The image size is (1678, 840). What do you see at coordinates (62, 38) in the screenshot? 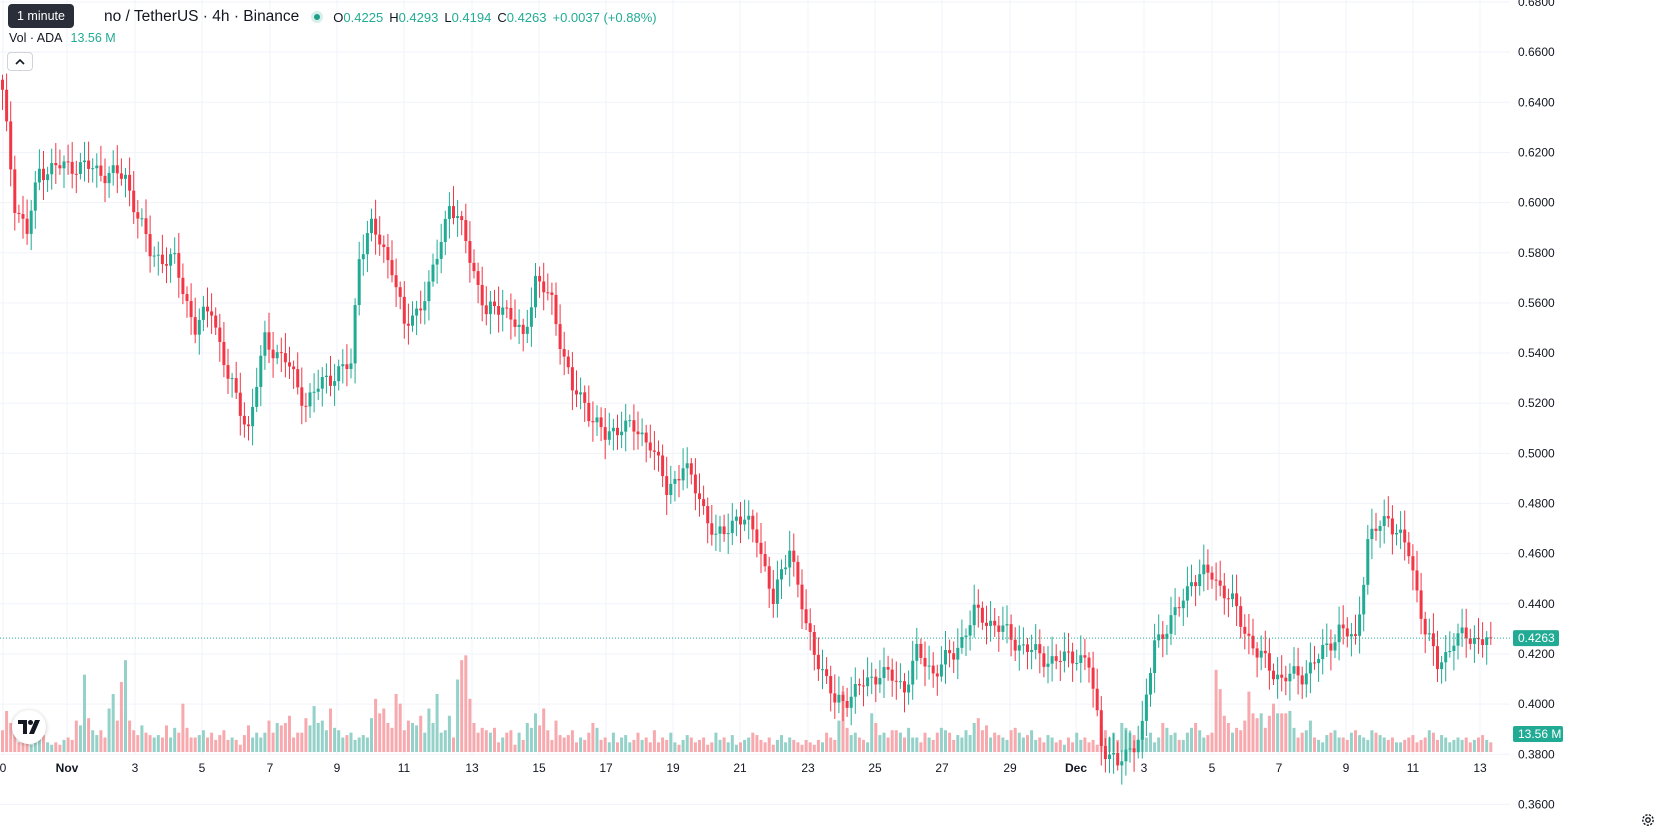
I see `volume-legend: Vol · ADA 13.56 M` at bounding box center [62, 38].